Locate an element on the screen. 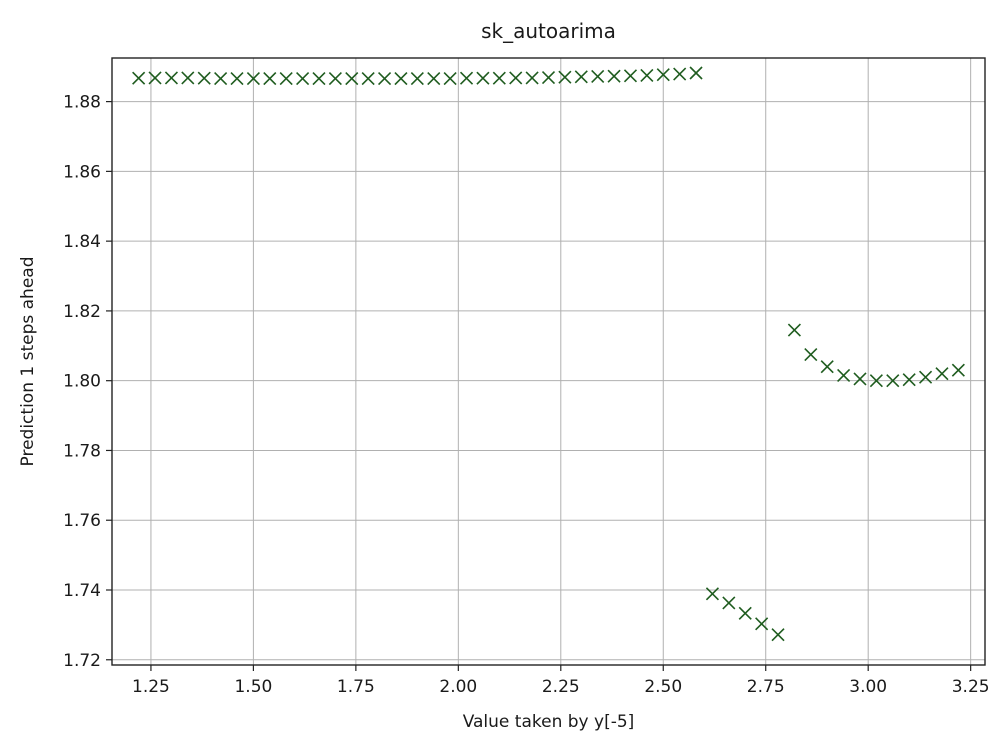  y-tick-label: 1.72 is located at coordinates (82, 661).